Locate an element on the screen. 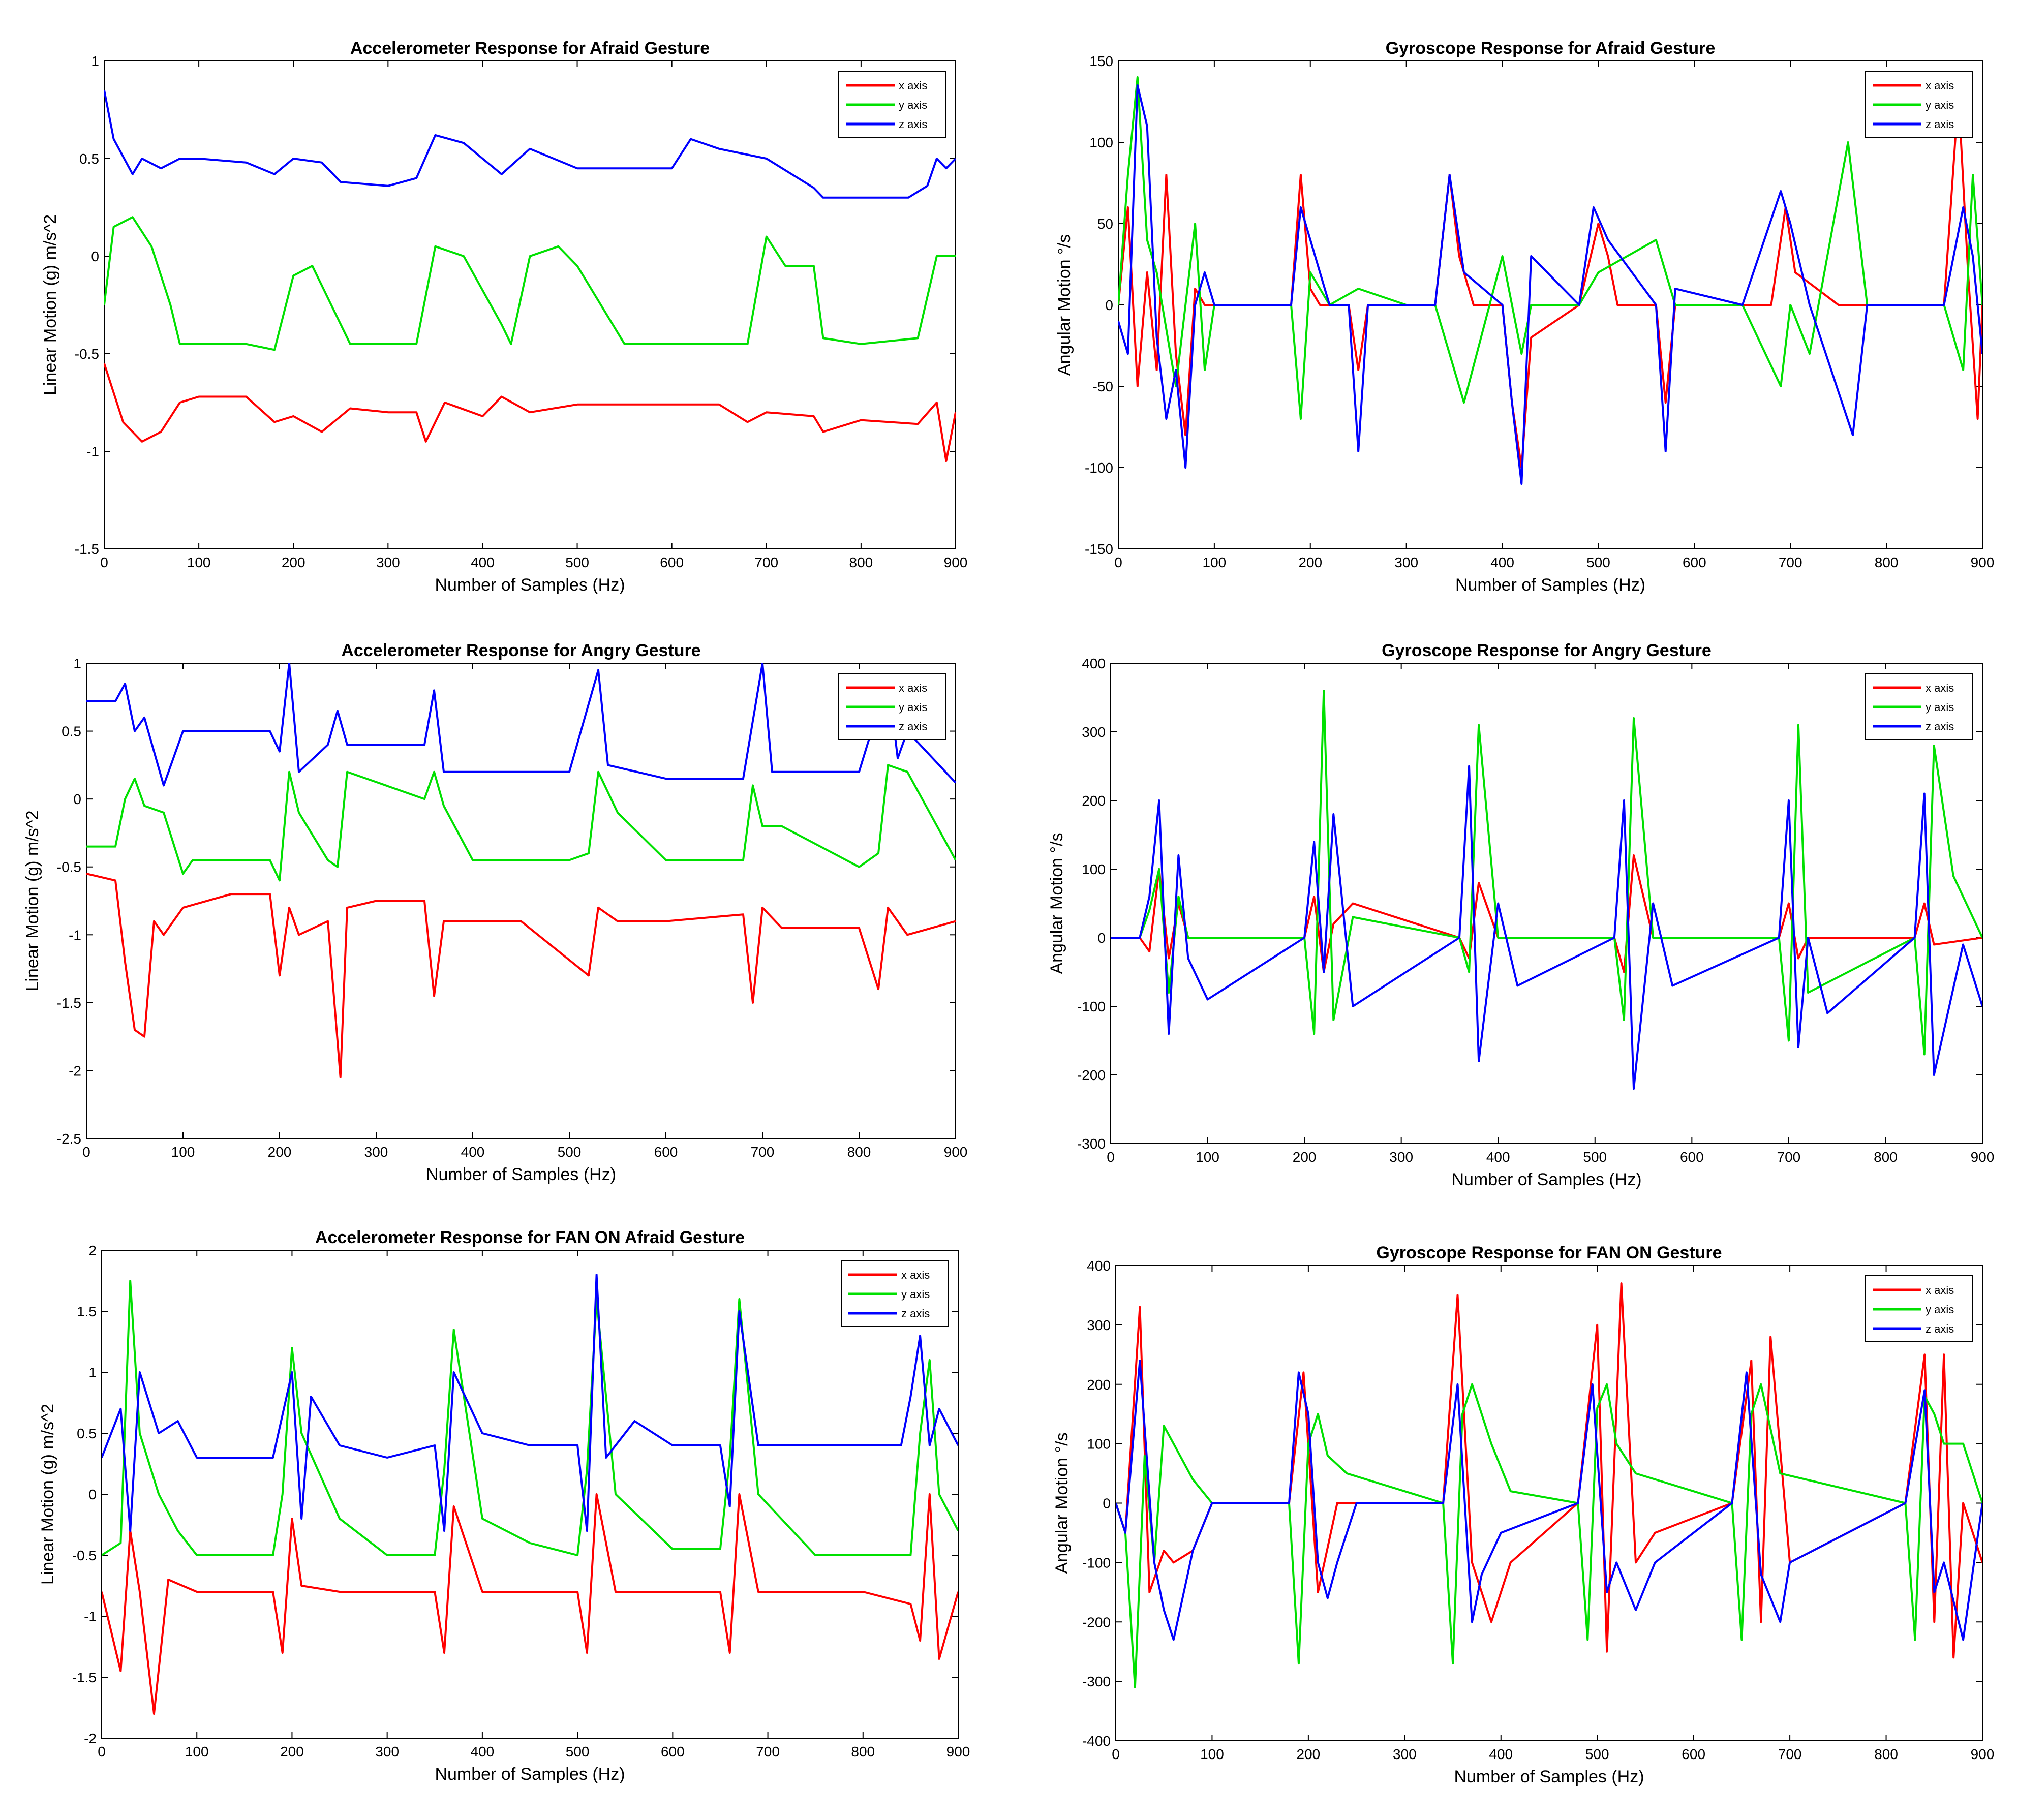 The image size is (2017, 1820). y-tick-label: -50 is located at coordinates (1103, 386).